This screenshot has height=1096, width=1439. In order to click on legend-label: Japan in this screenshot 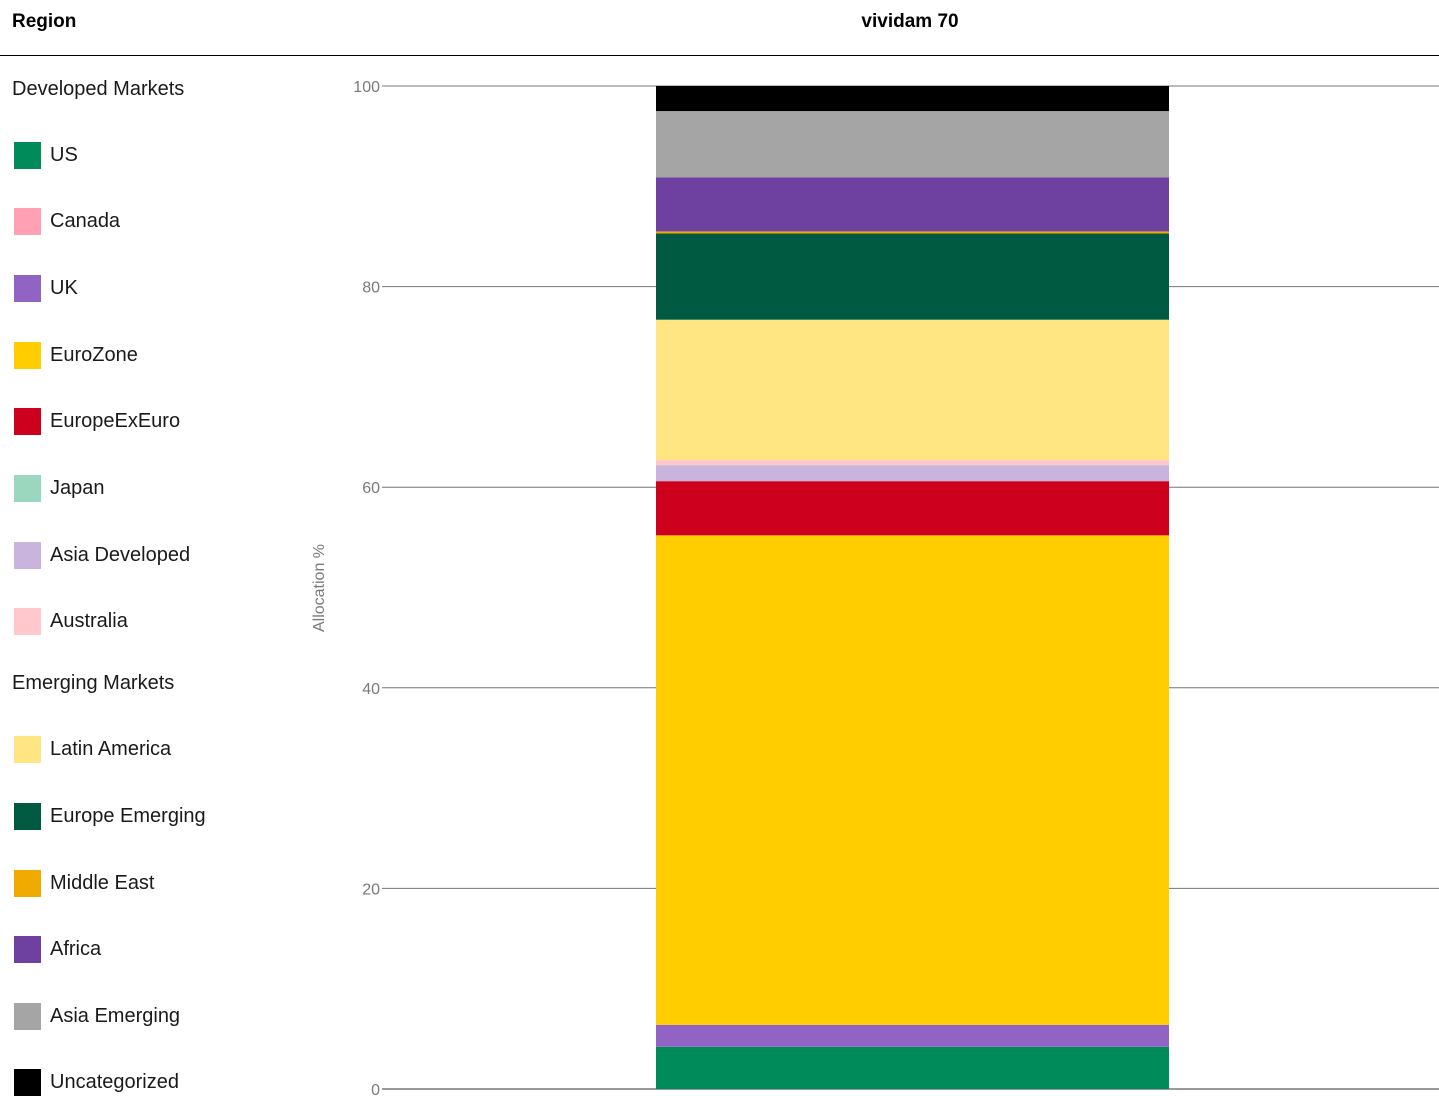, I will do `click(77, 487)`.